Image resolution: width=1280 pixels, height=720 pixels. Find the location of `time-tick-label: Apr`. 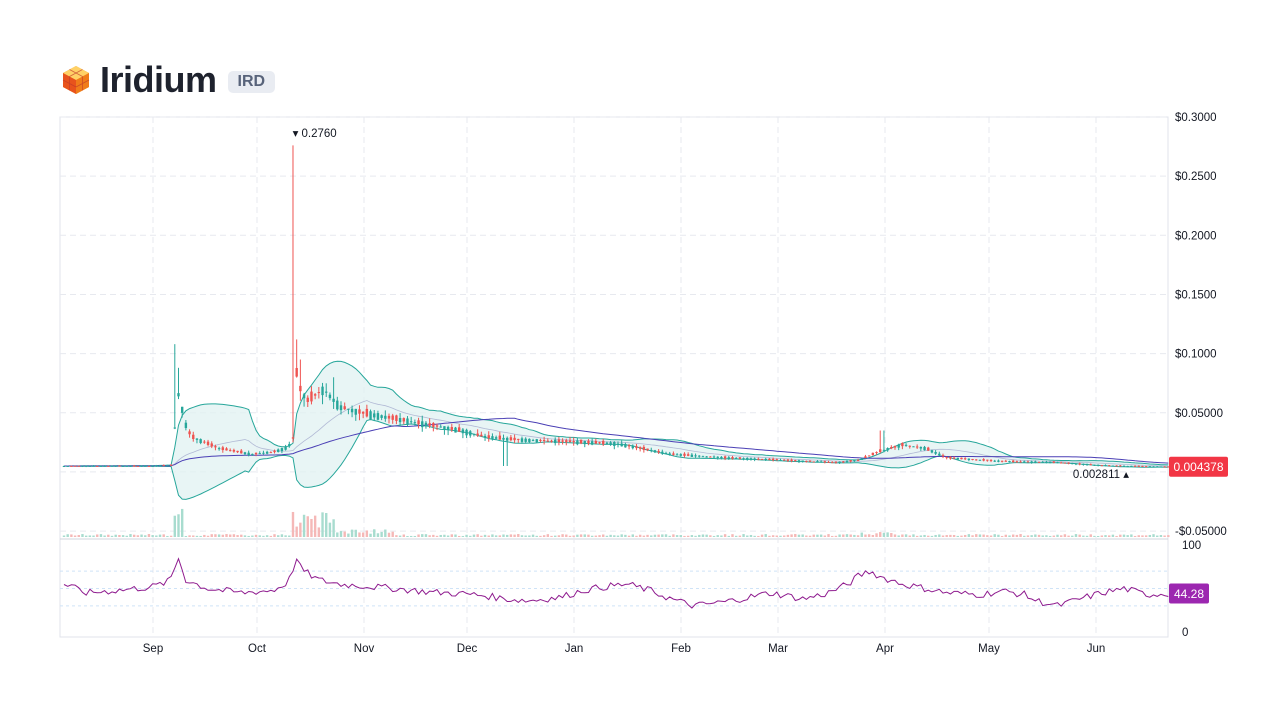

time-tick-label: Apr is located at coordinates (885, 649).